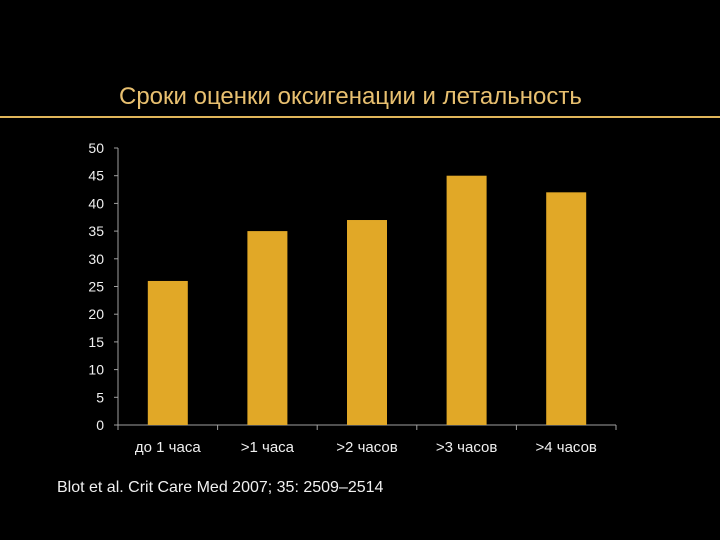  Describe the element at coordinates (96, 287) in the screenshot. I see `y-tick-label: 25` at that location.